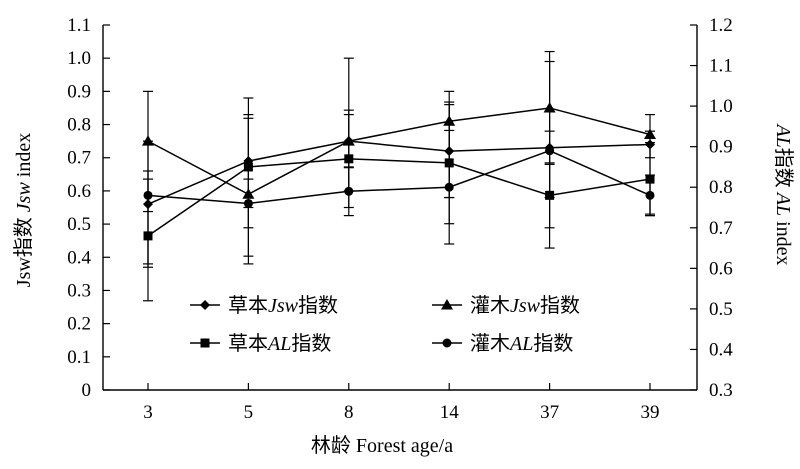 The width and height of the screenshot is (800, 469). Describe the element at coordinates (23, 210) in the screenshot. I see `left-axis-title: Jsw指数 Jsw index` at that location.